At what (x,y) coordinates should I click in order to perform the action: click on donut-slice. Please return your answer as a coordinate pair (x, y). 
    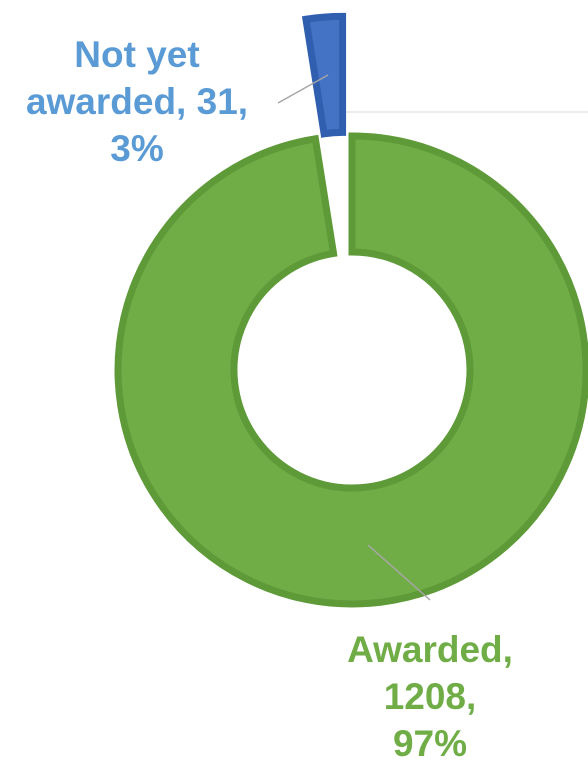
    Looking at the image, I should click on (324, 75).